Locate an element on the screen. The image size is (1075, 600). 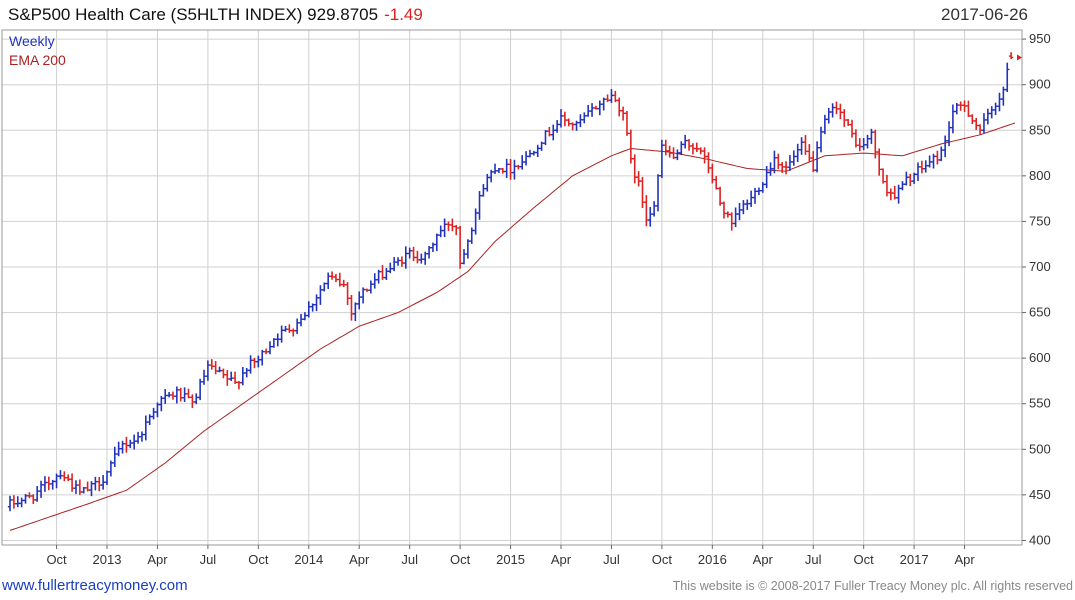
y-tick-label: 900 is located at coordinates (1040, 84).